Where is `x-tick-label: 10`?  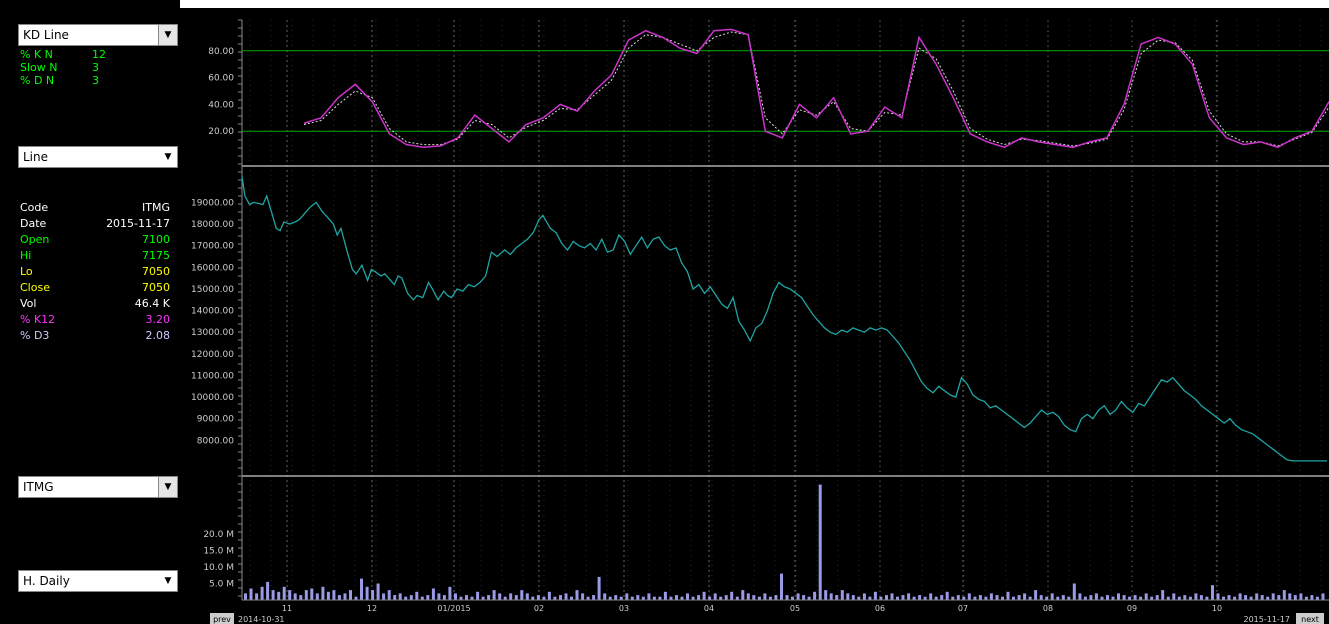 x-tick-label: 10 is located at coordinates (1217, 608).